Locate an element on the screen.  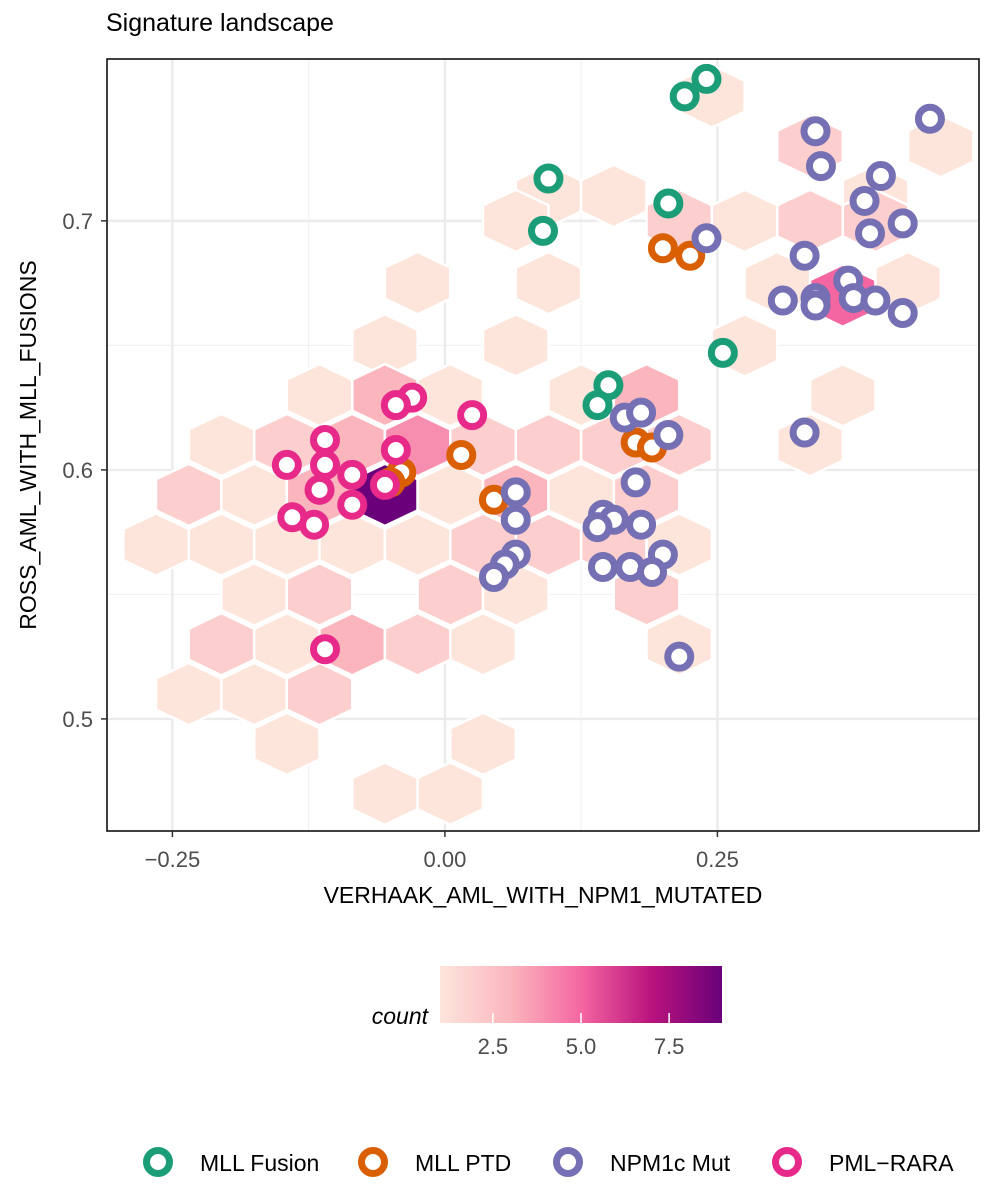
legend-label: NPM1c Mut is located at coordinates (670, 1163).